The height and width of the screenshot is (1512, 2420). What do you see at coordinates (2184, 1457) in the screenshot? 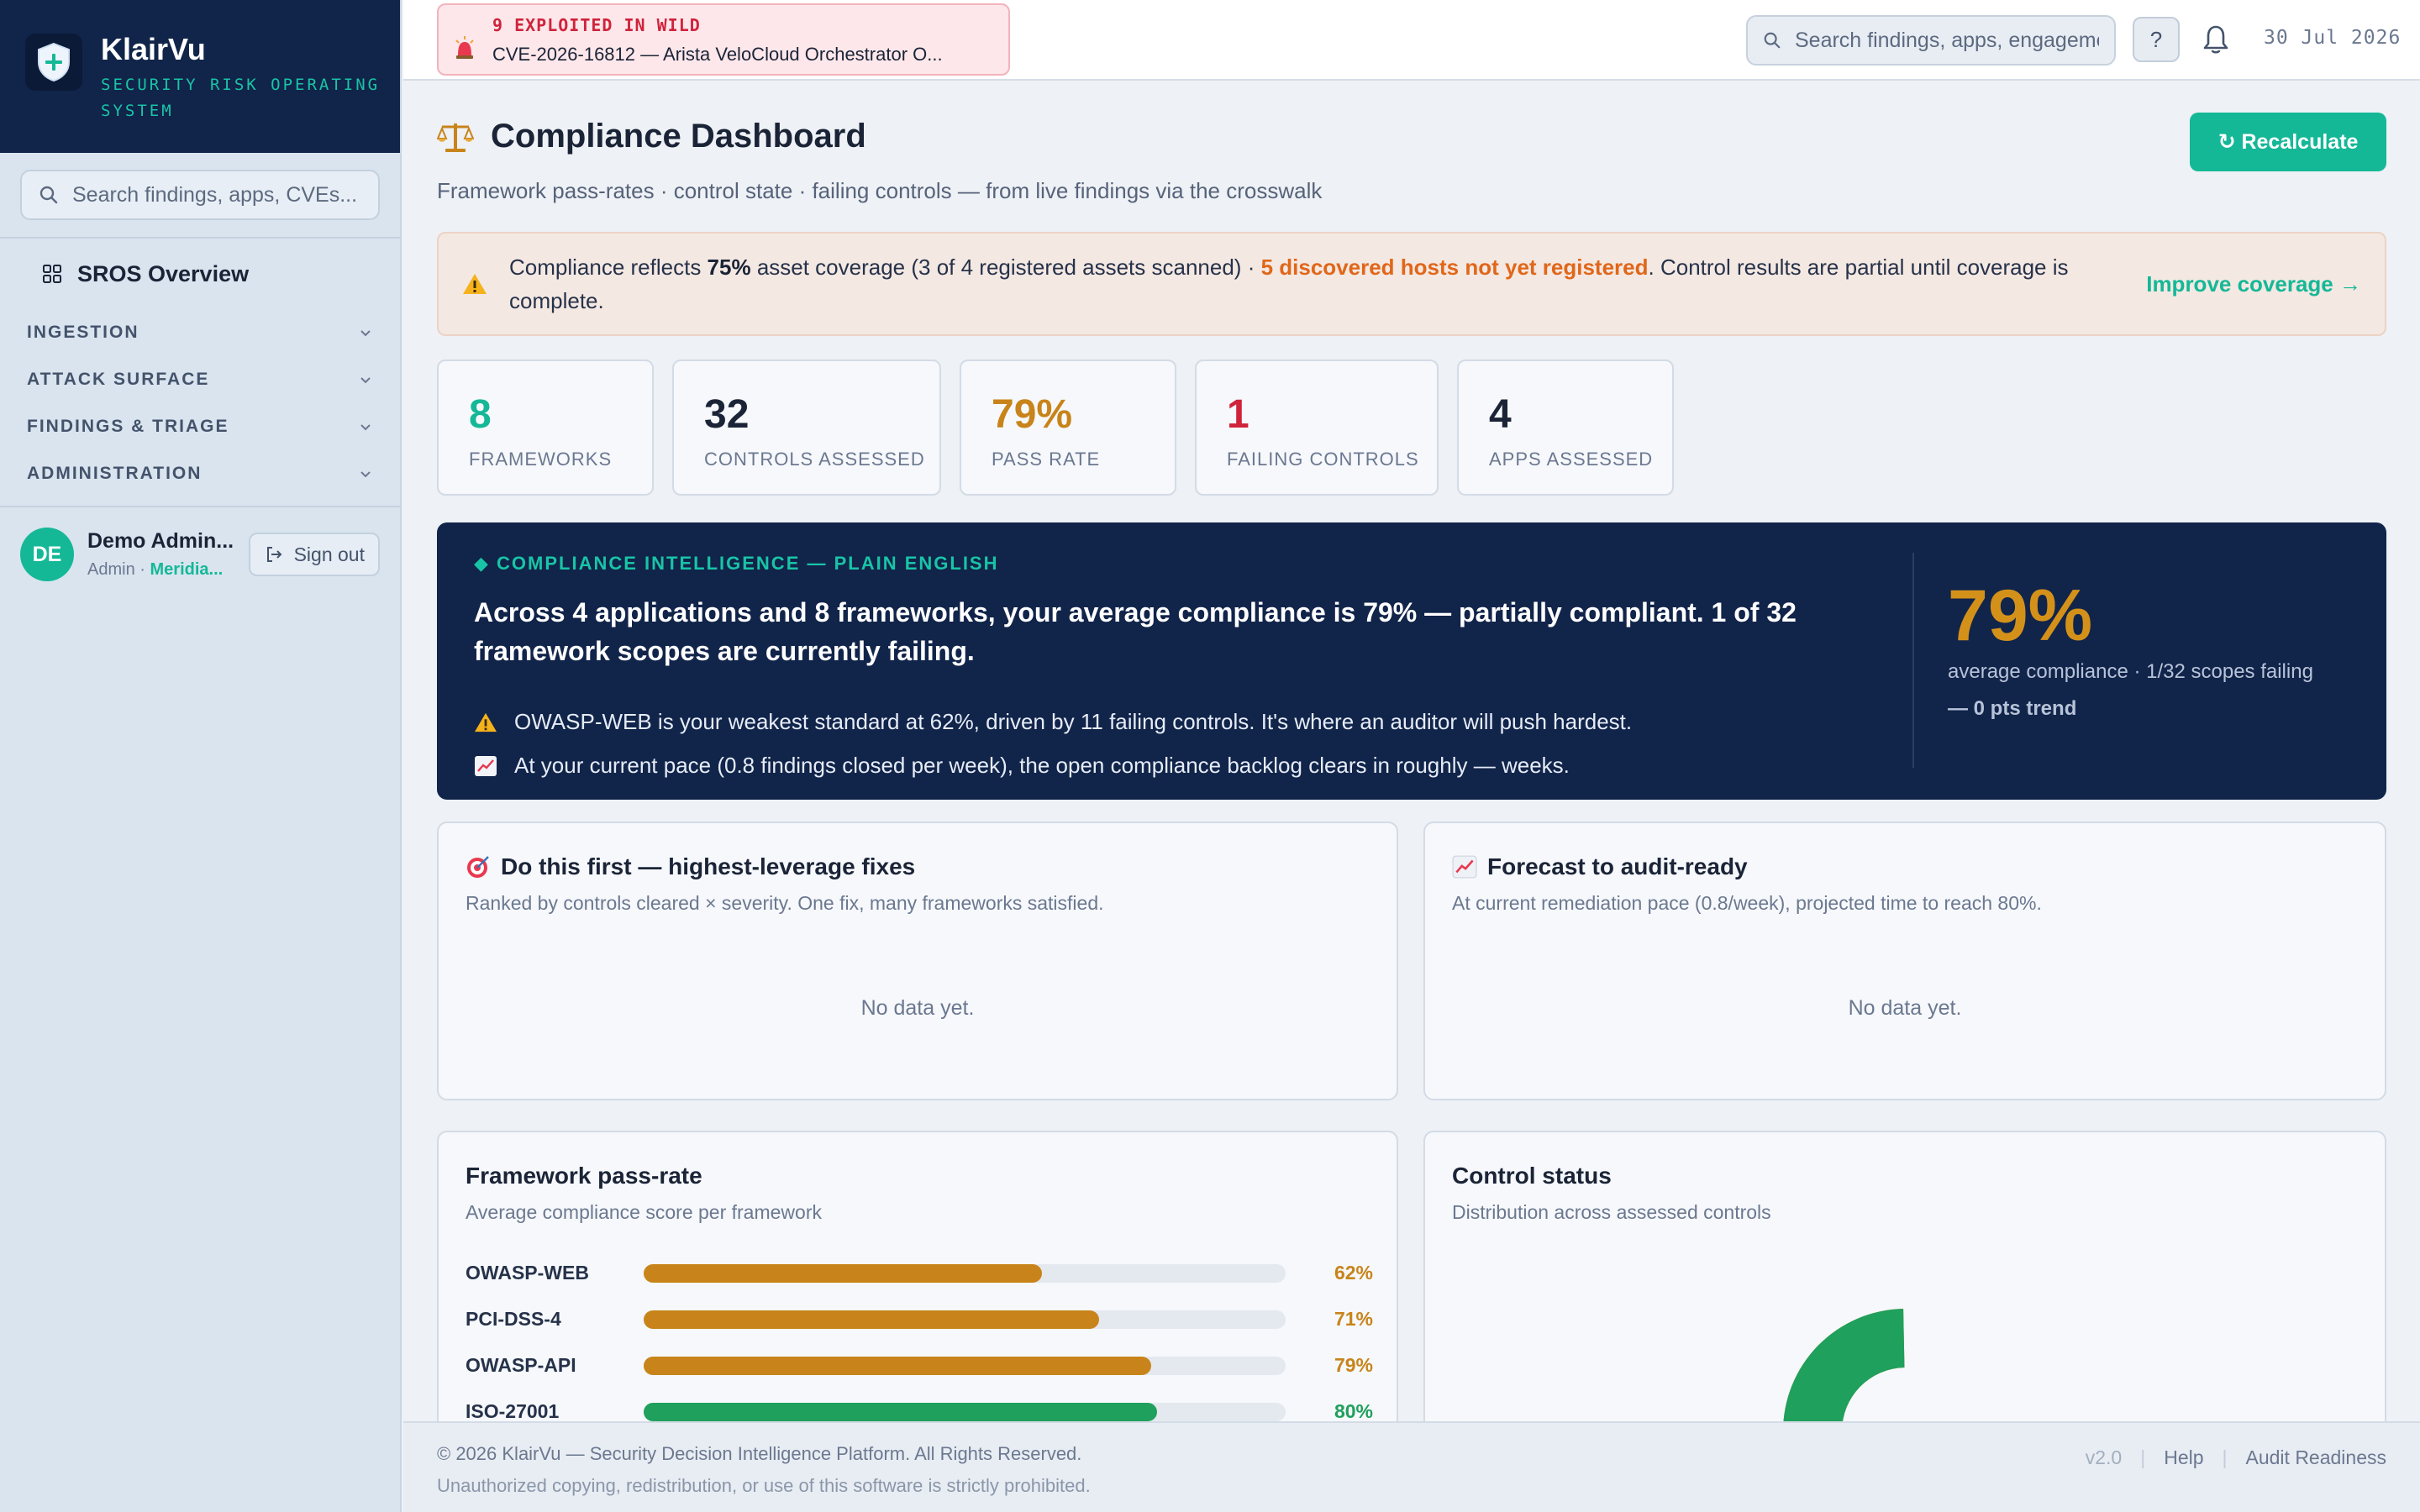
I see `footer-help-link: Help` at bounding box center [2184, 1457].